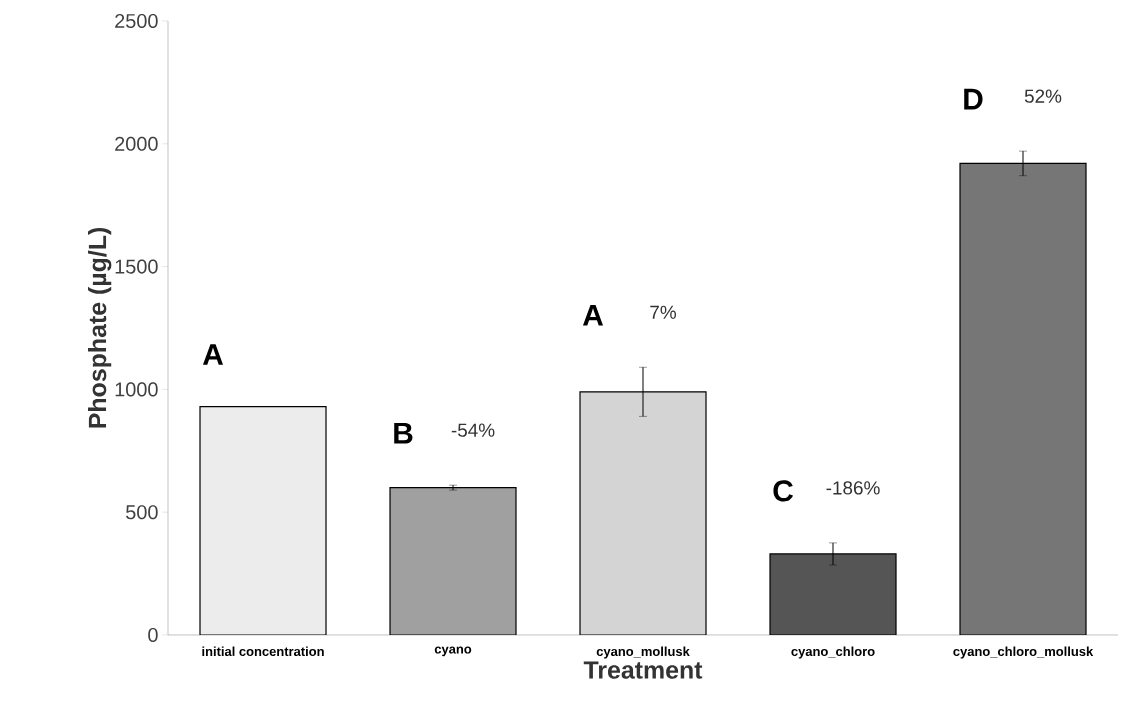  I want to click on x-tick-label: cyano_chloro, so click(833, 652).